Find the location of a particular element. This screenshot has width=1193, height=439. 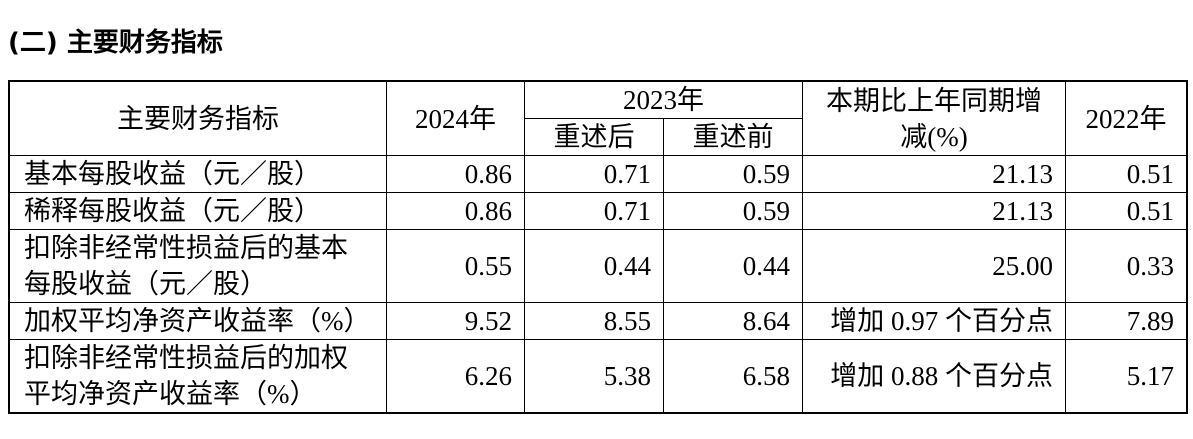

value-cell: 5.38 is located at coordinates (594, 376).